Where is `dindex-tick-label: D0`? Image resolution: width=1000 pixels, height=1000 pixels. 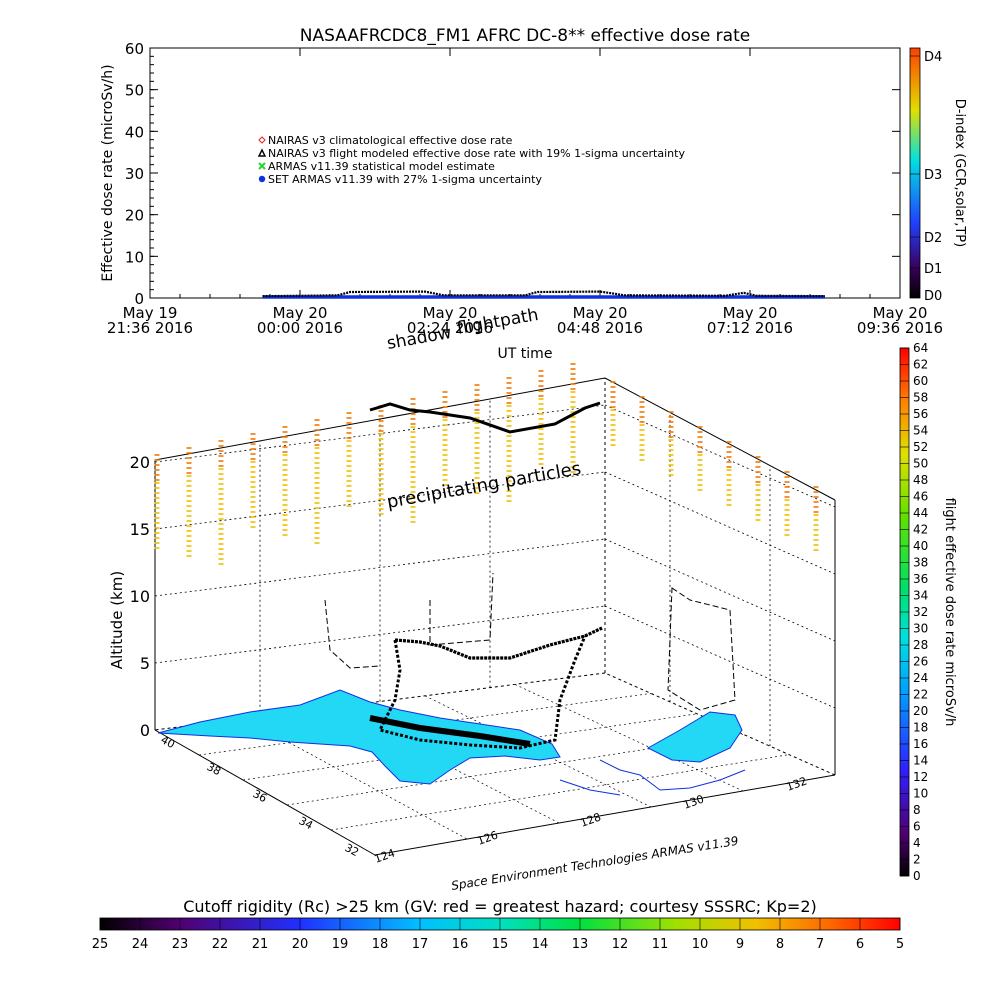 dindex-tick-label: D0 is located at coordinates (933, 296).